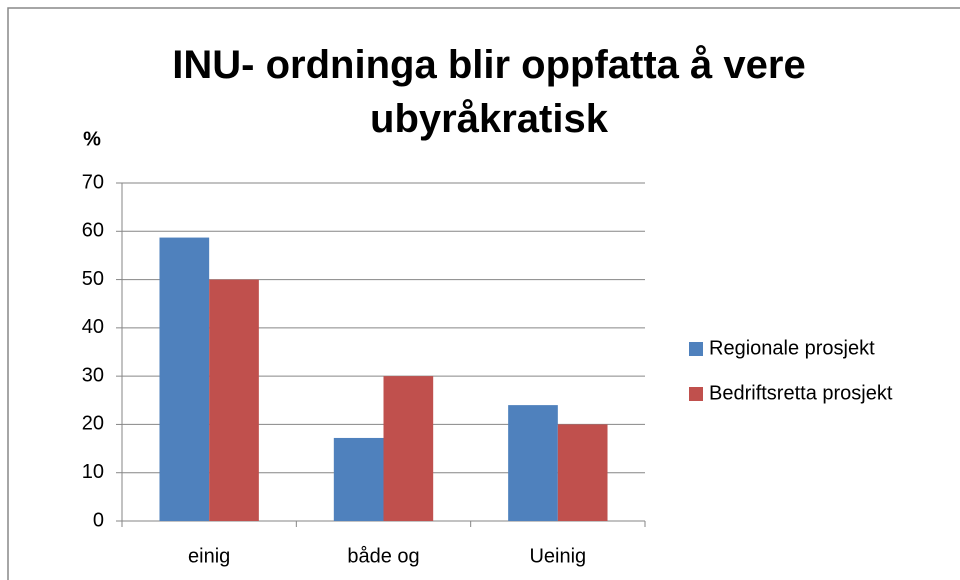 Image resolution: width=960 pixels, height=580 pixels. Describe the element at coordinates (98, 520) in the screenshot. I see `y-tick-label: 0` at that location.